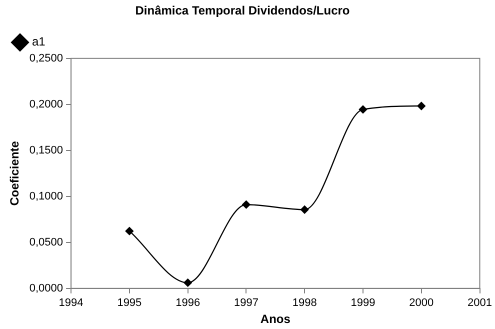 This screenshot has height=329, width=495. What do you see at coordinates (242, 11) in the screenshot?
I see `chart-title: Dinâmica Temporal Dividendos/Lucro` at bounding box center [242, 11].